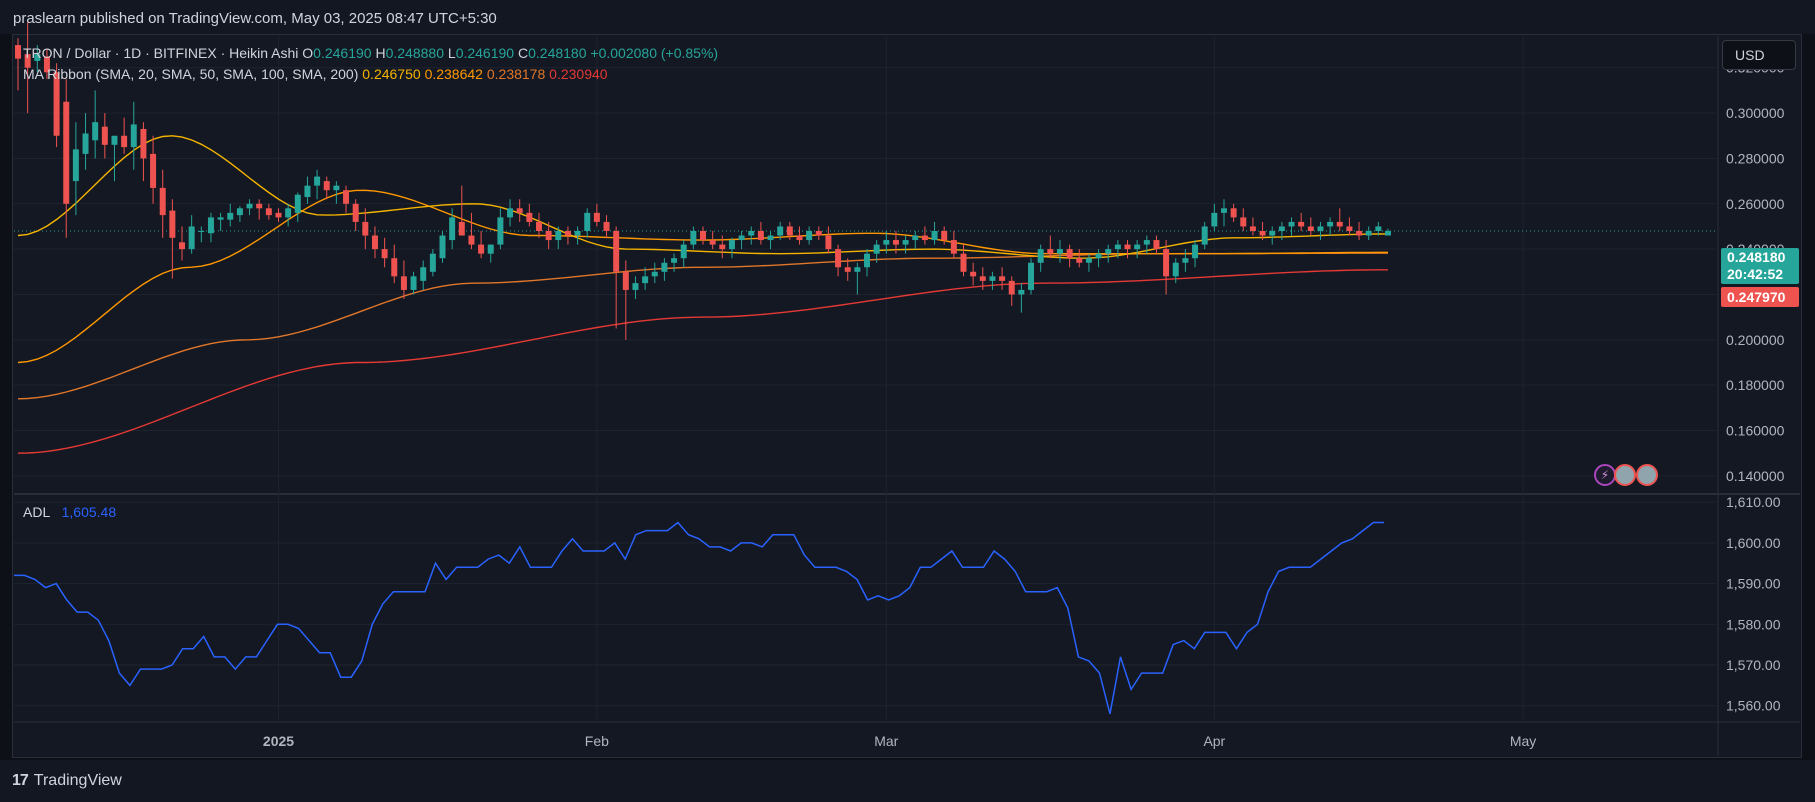 The width and height of the screenshot is (1815, 802). I want to click on open-label: O, so click(308, 53).